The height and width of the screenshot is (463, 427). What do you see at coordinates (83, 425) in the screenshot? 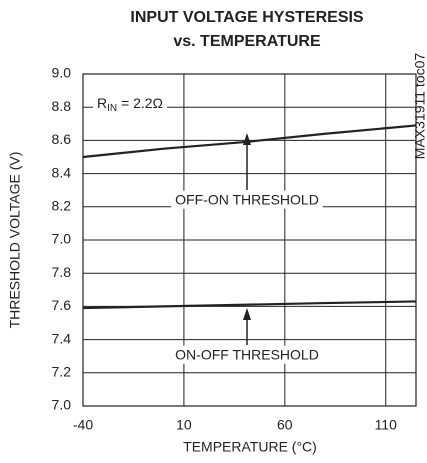
I see `x-tick-label: -40` at bounding box center [83, 425].